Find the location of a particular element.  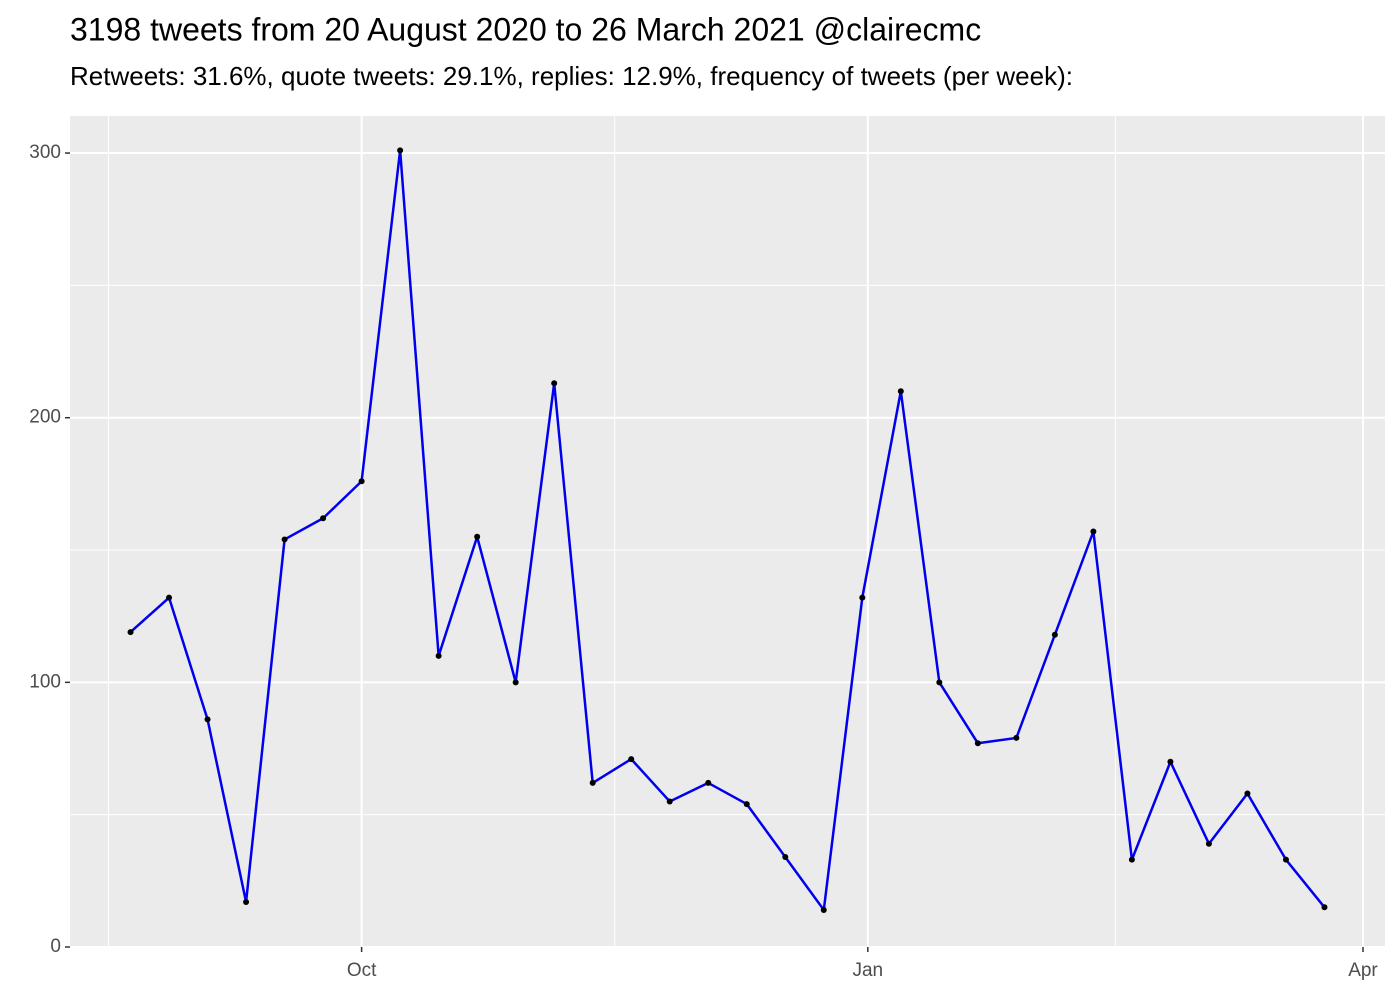

x-tick-label: Oct is located at coordinates (362, 970).